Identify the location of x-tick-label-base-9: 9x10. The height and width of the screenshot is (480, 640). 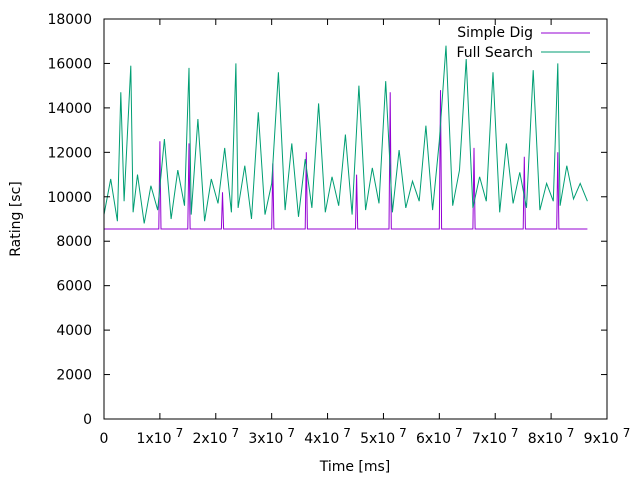
(601, 439).